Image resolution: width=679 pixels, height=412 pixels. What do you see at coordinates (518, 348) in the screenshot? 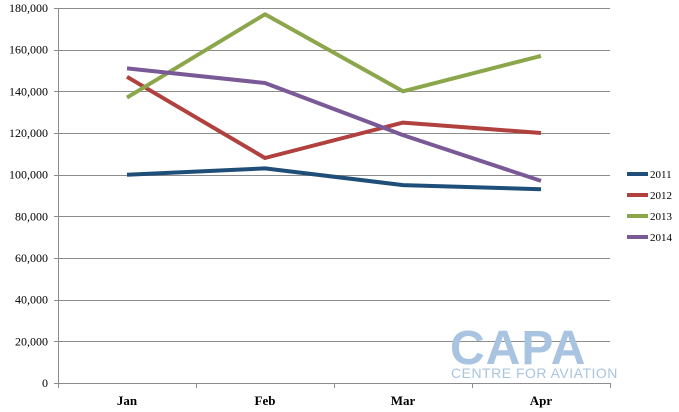
I see `watermark-logo-text: CAPA` at bounding box center [518, 348].